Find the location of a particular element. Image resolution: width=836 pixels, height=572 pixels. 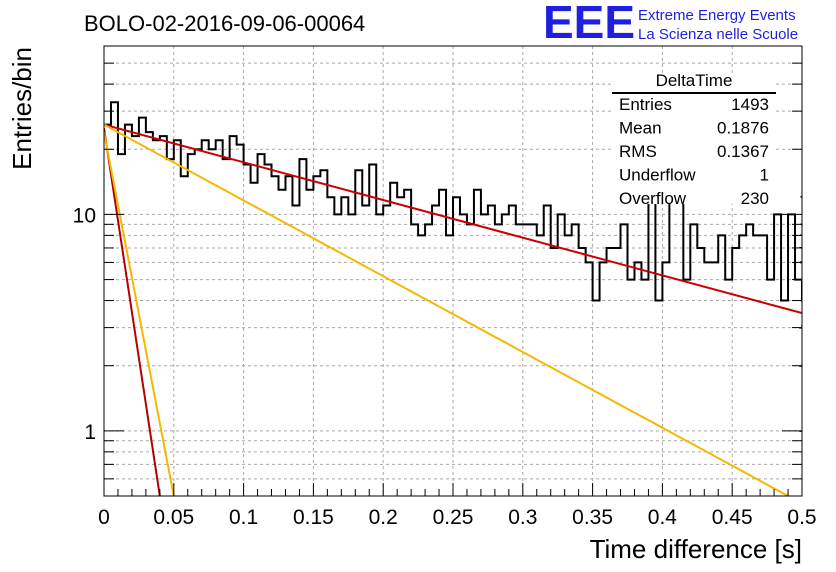

x-tick-label: 0.5 is located at coordinates (801, 517).